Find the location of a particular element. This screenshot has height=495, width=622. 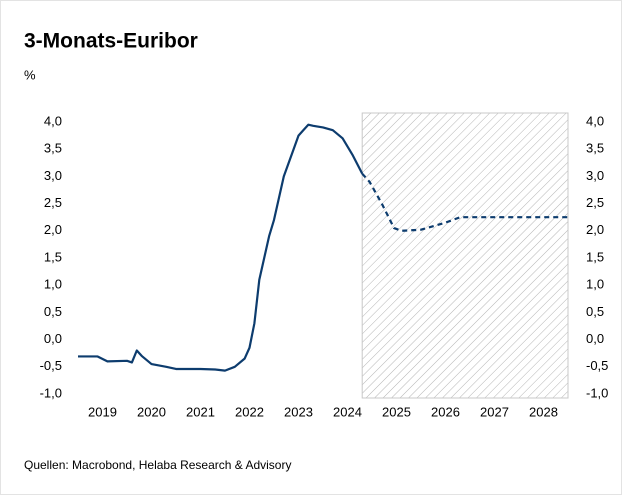

y-tick-label: 2,5 is located at coordinates (53, 202).